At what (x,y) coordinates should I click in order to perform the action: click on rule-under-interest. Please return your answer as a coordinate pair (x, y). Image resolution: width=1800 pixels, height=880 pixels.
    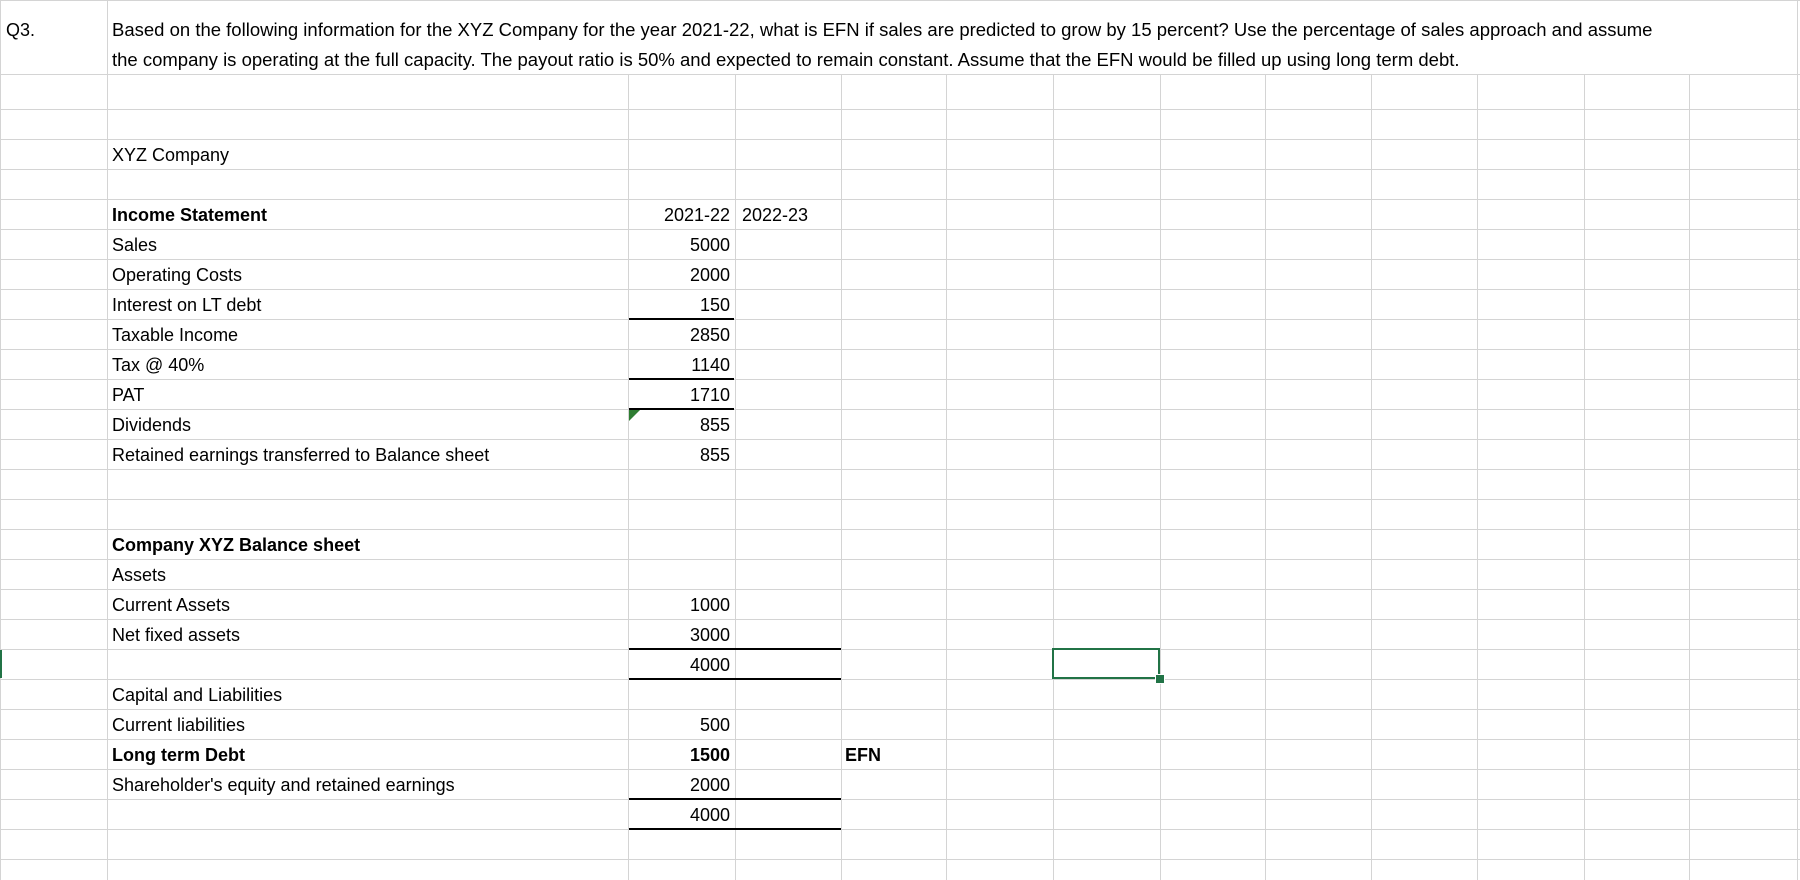
    Looking at the image, I should click on (681, 319).